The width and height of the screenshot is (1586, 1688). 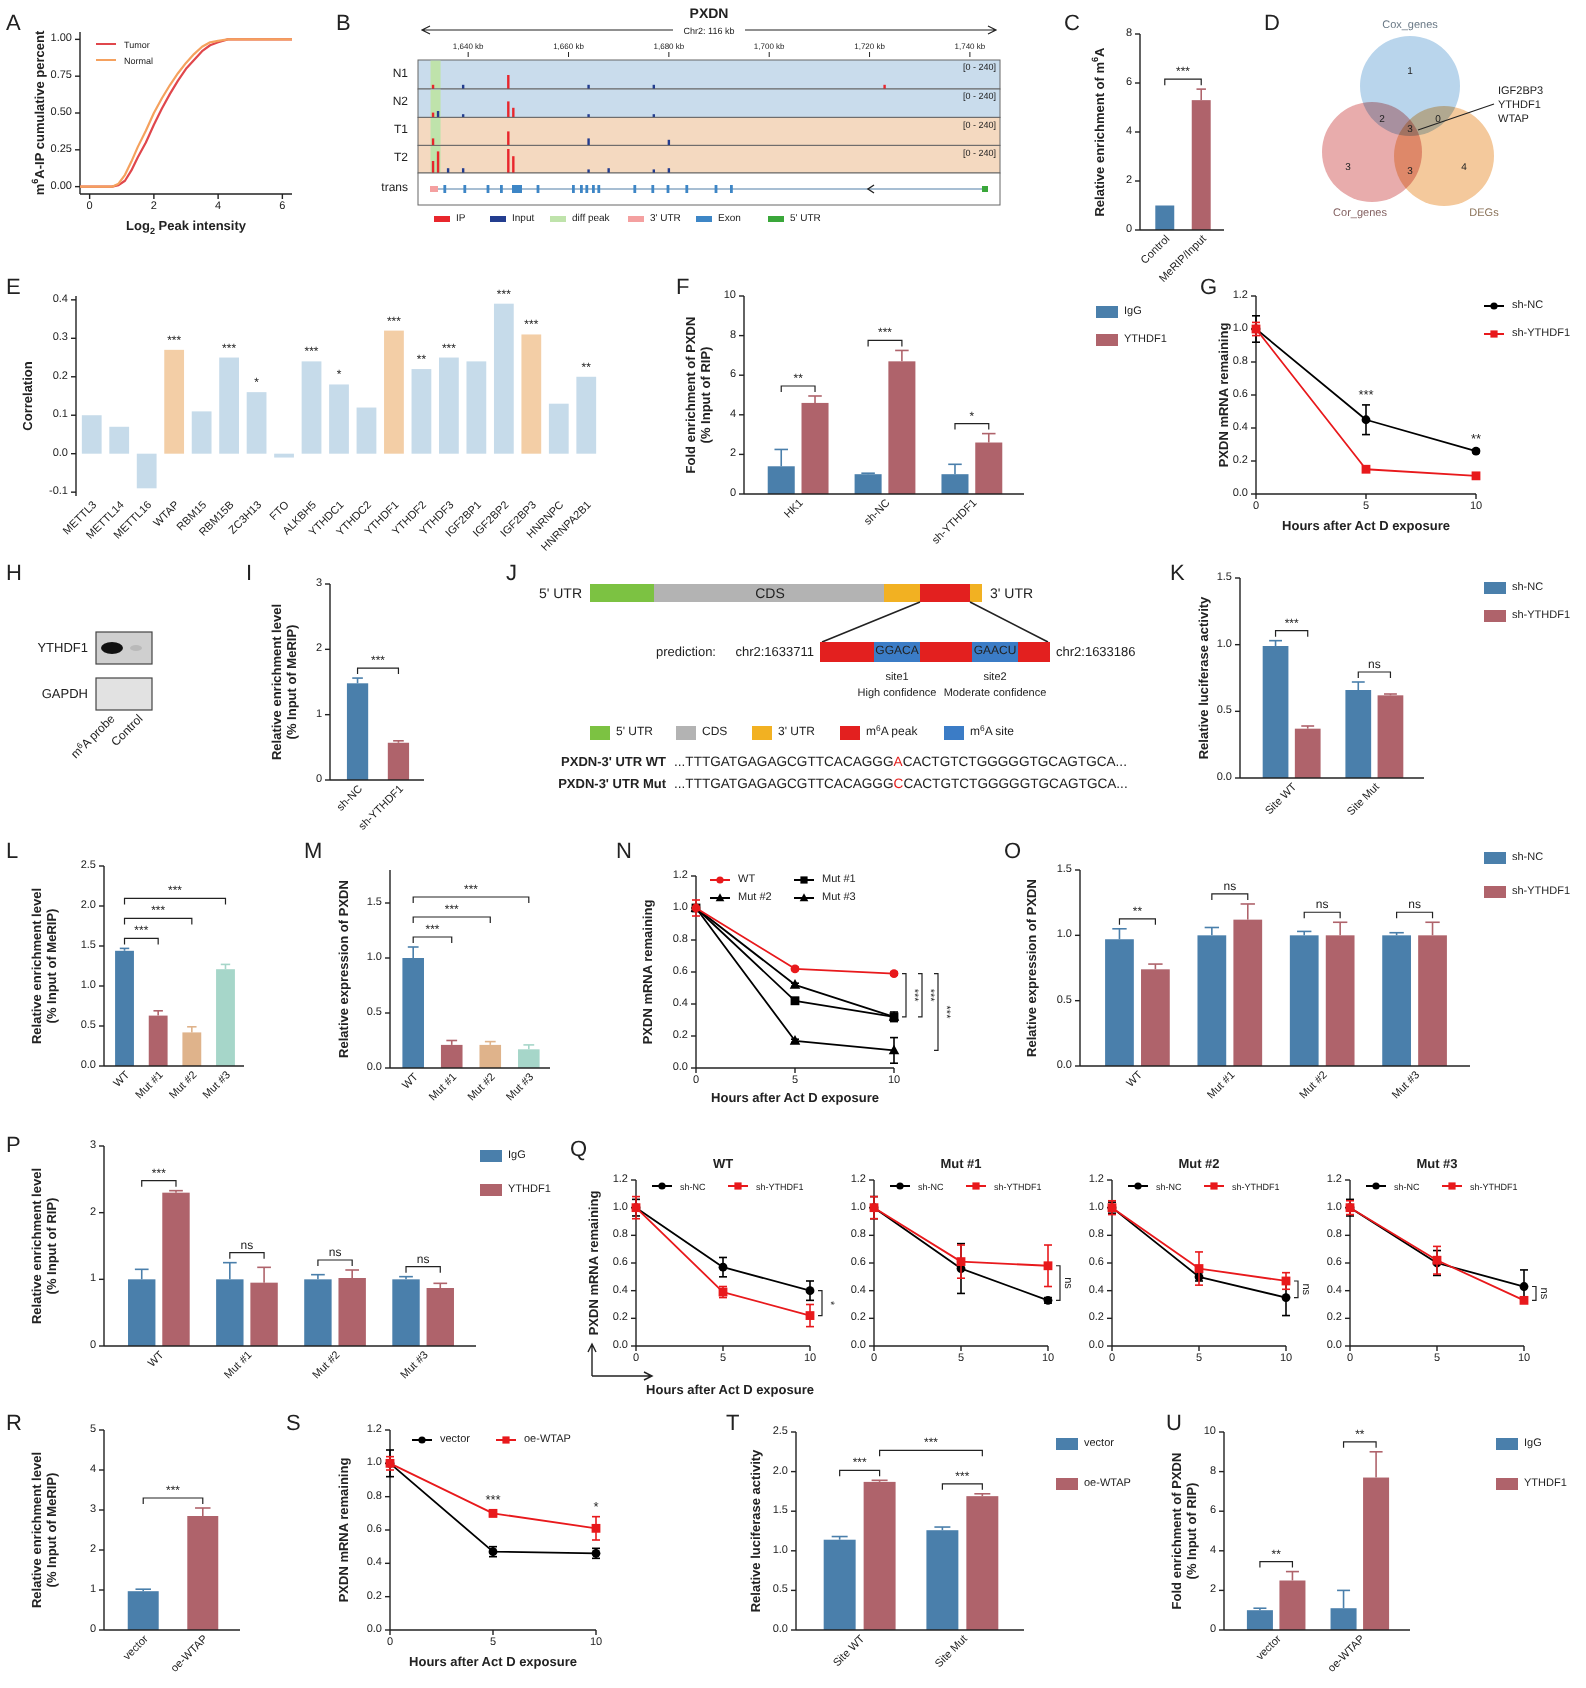 What do you see at coordinates (13, 288) in the screenshot?
I see `text: E` at bounding box center [13, 288].